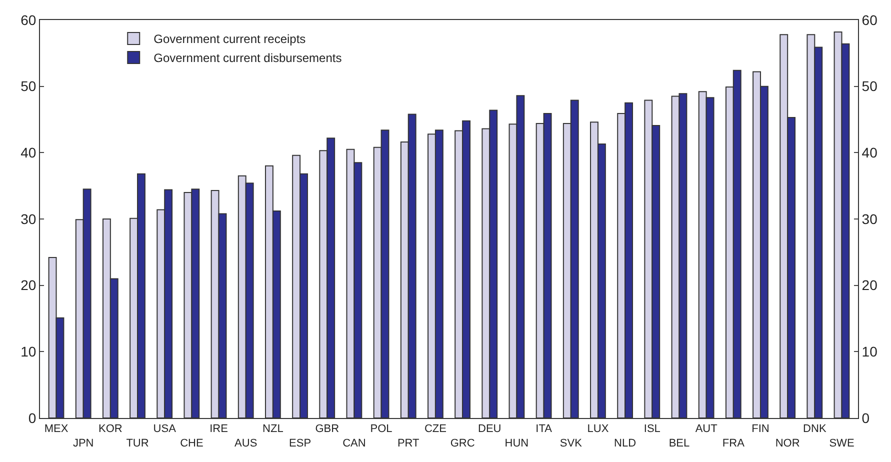  Describe the element at coordinates (381, 429) in the screenshot. I see `x-tick-label: POL` at that location.